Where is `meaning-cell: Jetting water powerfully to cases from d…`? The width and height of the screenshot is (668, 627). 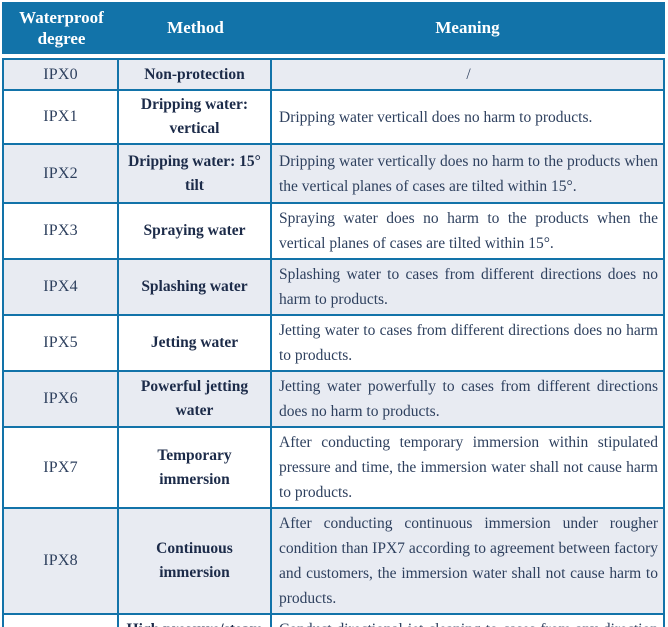
meaning-cell: Jetting water powerfully to cases from d… is located at coordinates (467, 399).